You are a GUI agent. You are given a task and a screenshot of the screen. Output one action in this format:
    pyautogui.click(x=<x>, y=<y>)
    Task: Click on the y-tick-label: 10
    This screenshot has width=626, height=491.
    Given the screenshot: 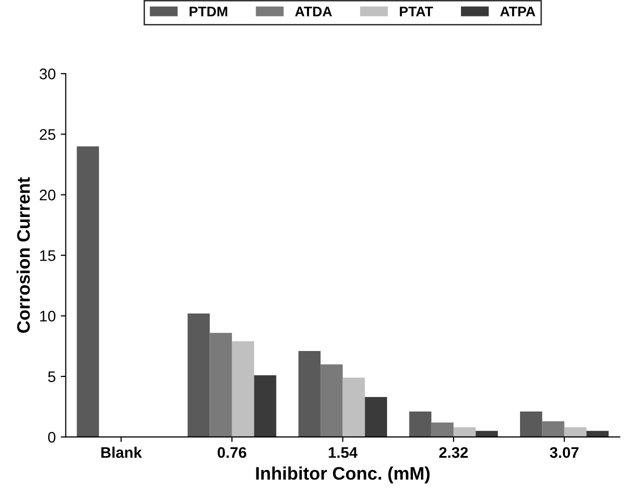 What is the action you would take?
    pyautogui.click(x=48, y=316)
    